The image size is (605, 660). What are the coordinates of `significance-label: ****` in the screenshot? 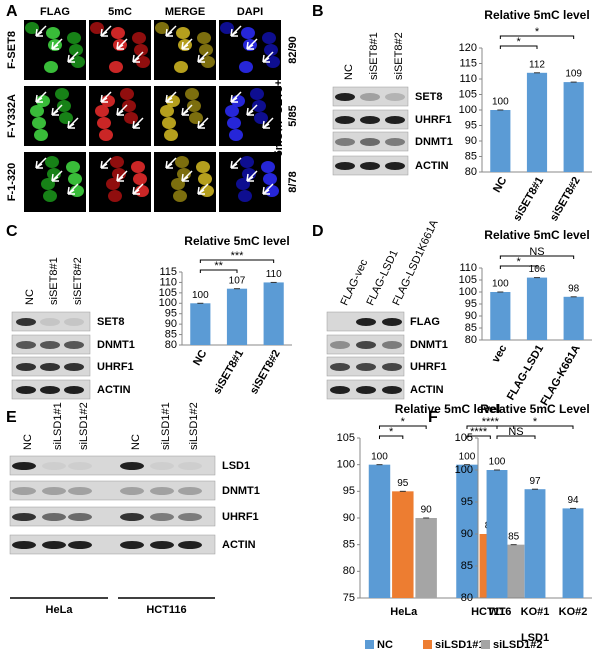 It's located at (479, 432).